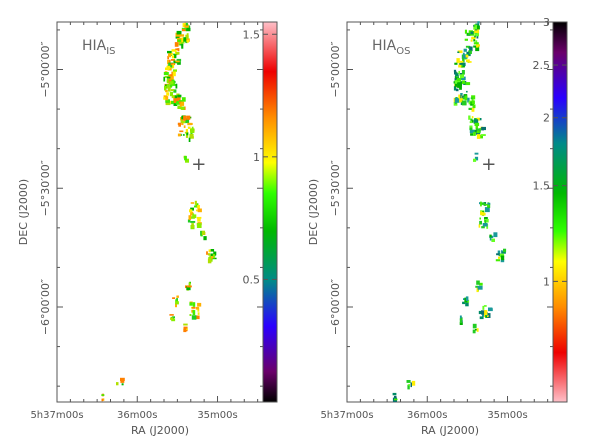  What do you see at coordinates (270, 212) in the screenshot?
I see `colorbar-left` at bounding box center [270, 212].